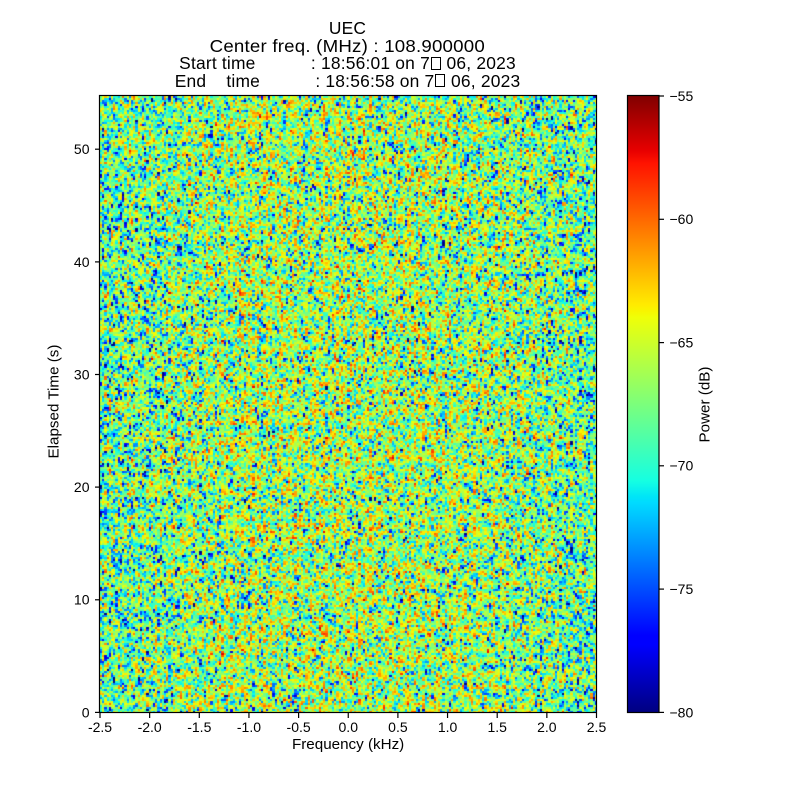 This screenshot has width=800, height=800. What do you see at coordinates (82, 600) in the screenshot?
I see `svg-text: 10` at bounding box center [82, 600].